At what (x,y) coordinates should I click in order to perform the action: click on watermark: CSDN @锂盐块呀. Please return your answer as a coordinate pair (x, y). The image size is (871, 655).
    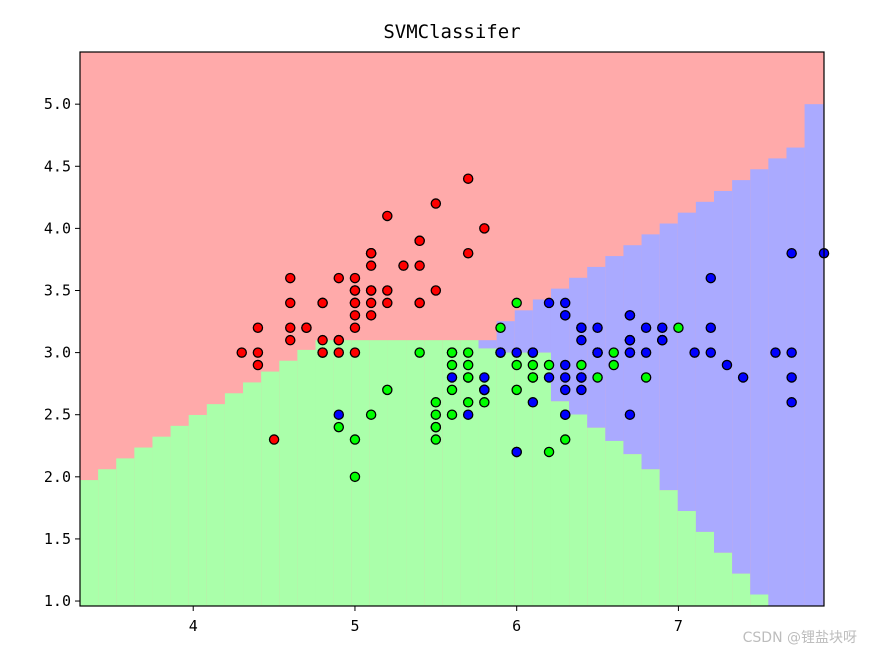
    Looking at the image, I should click on (799, 638).